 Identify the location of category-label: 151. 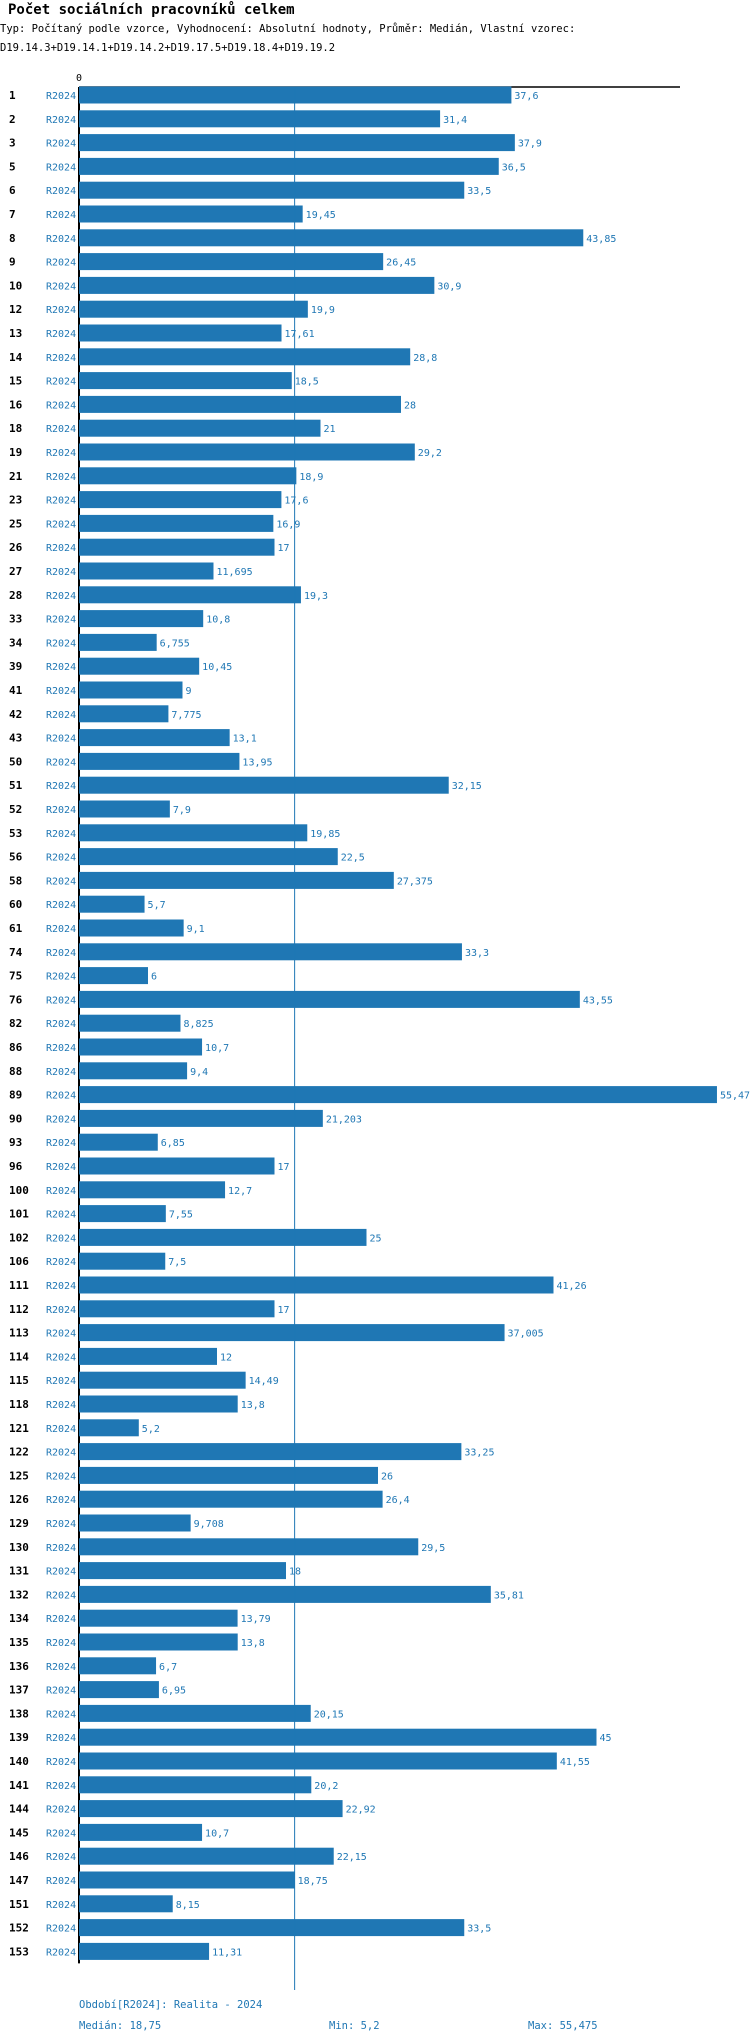
(19, 1904).